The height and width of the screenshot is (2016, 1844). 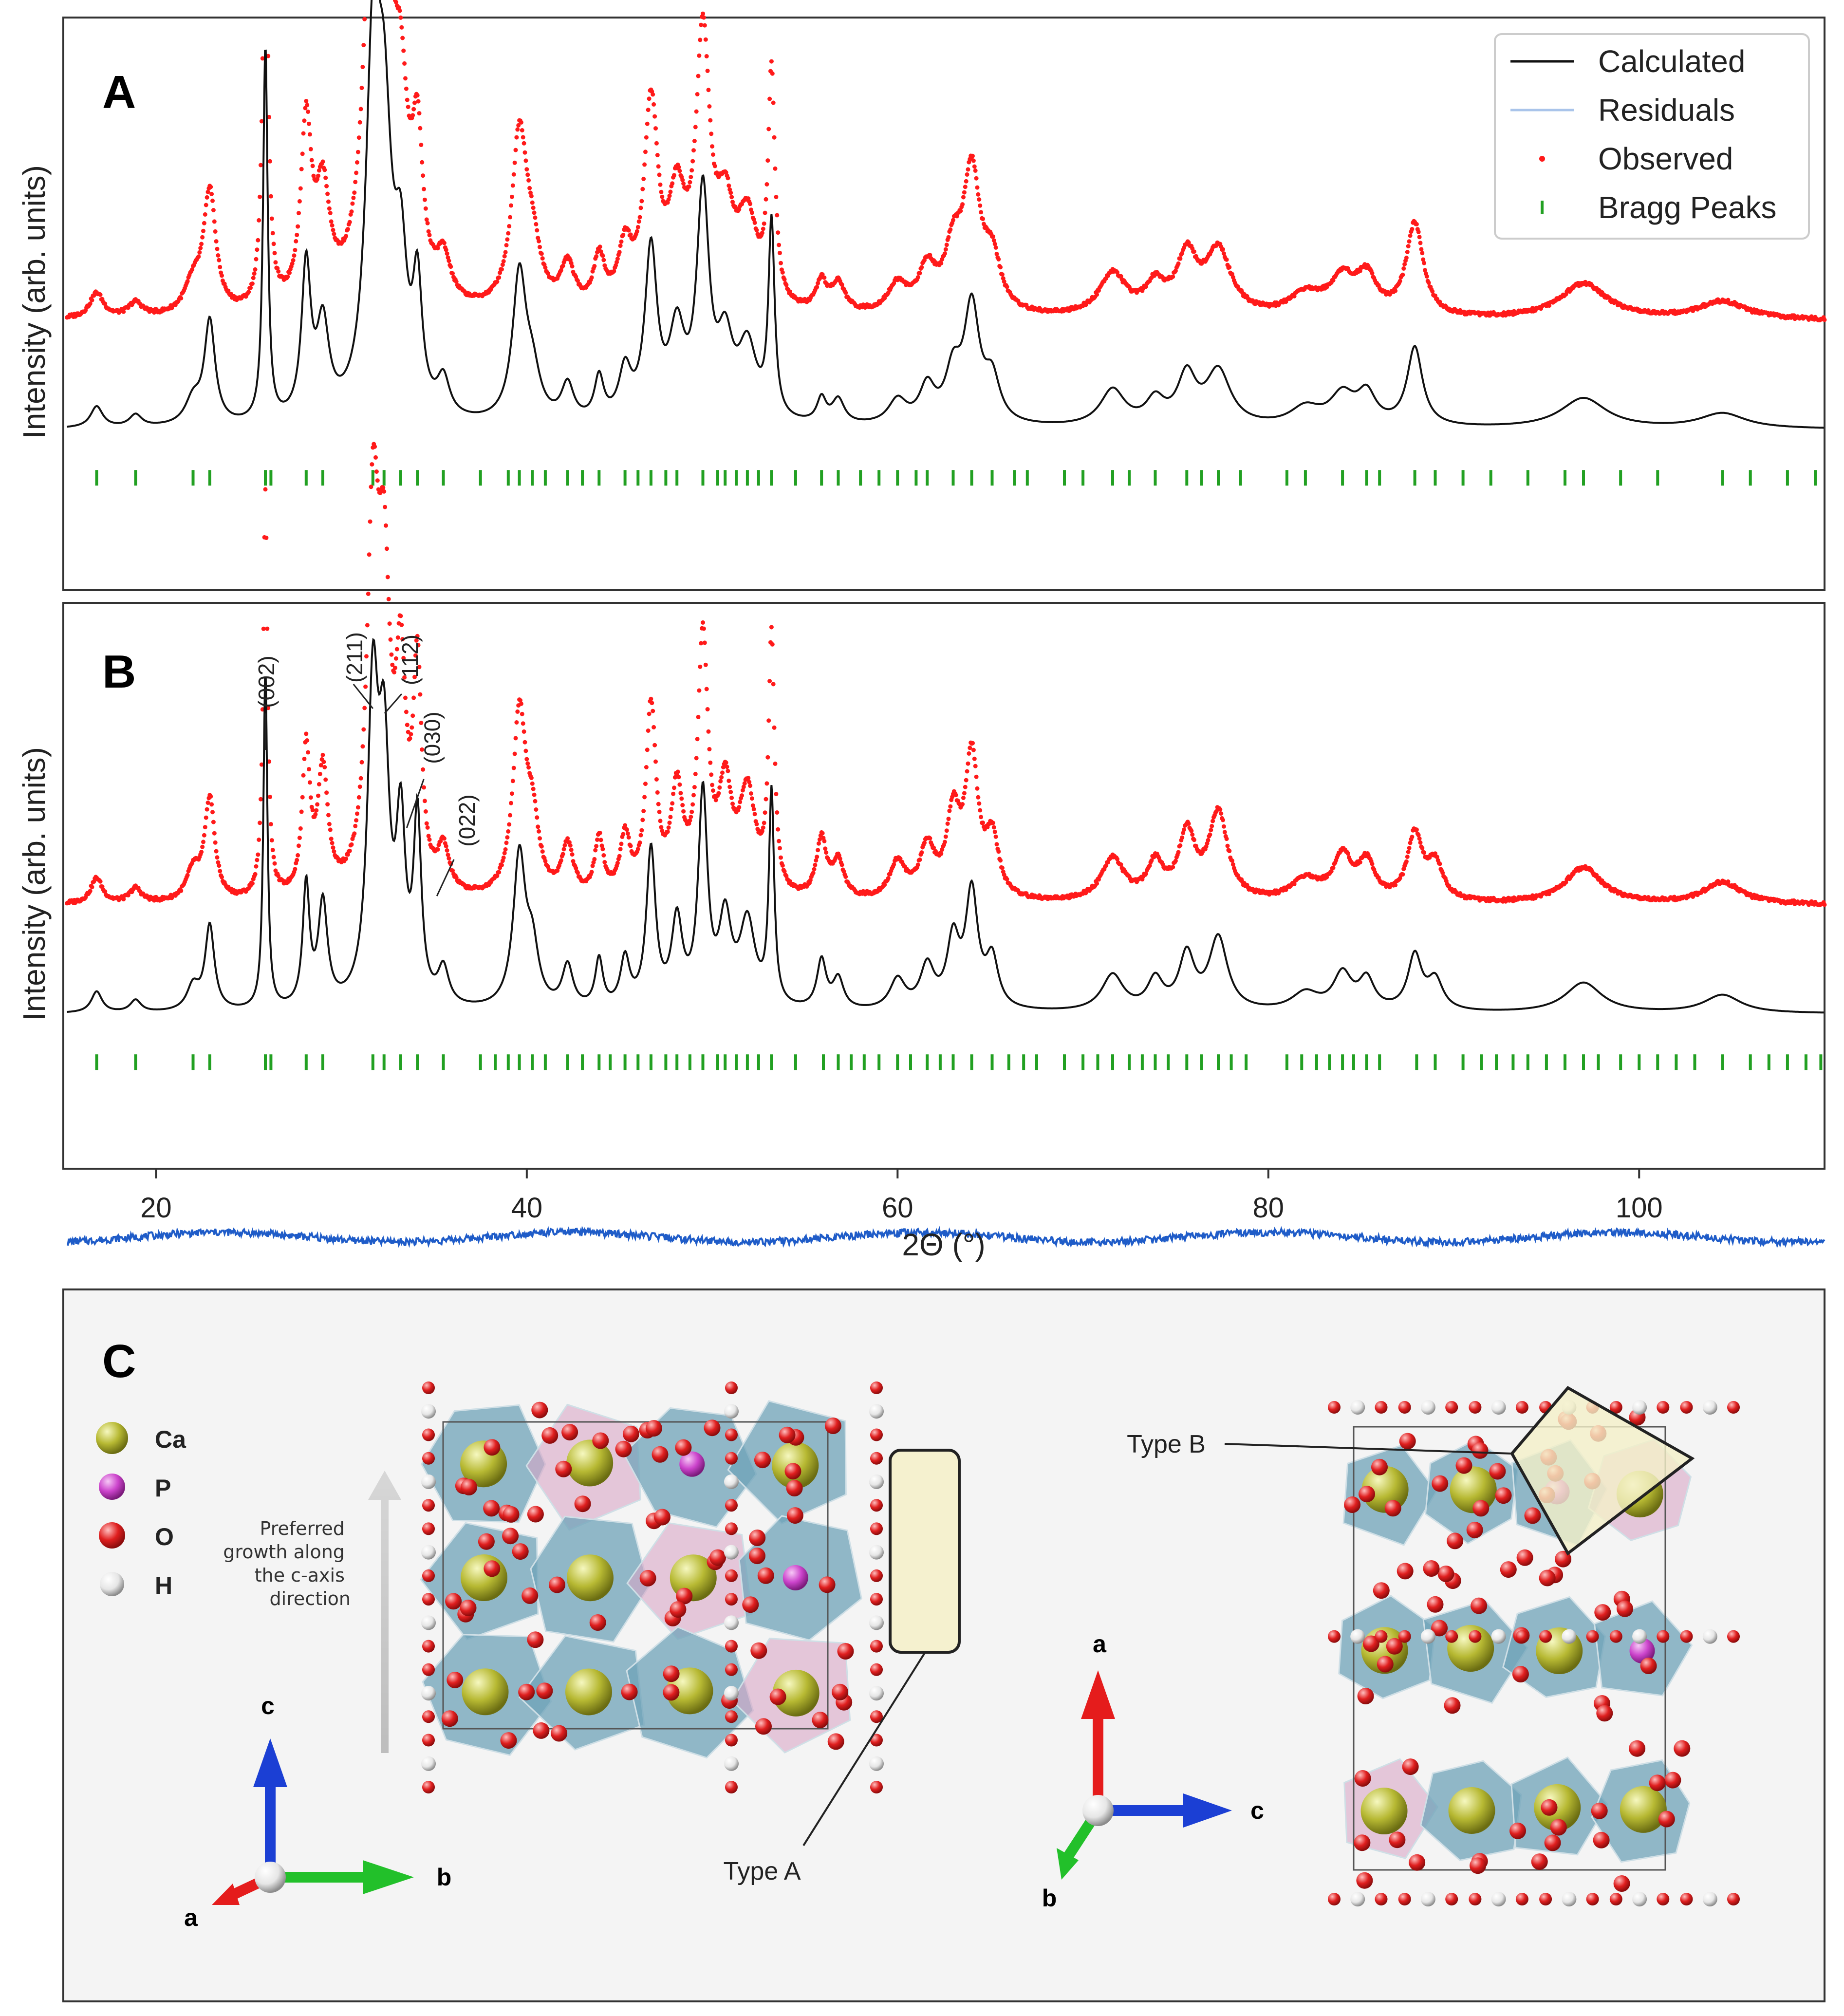 What do you see at coordinates (1639, 1208) in the screenshot?
I see `x-tick-label: 100` at bounding box center [1639, 1208].